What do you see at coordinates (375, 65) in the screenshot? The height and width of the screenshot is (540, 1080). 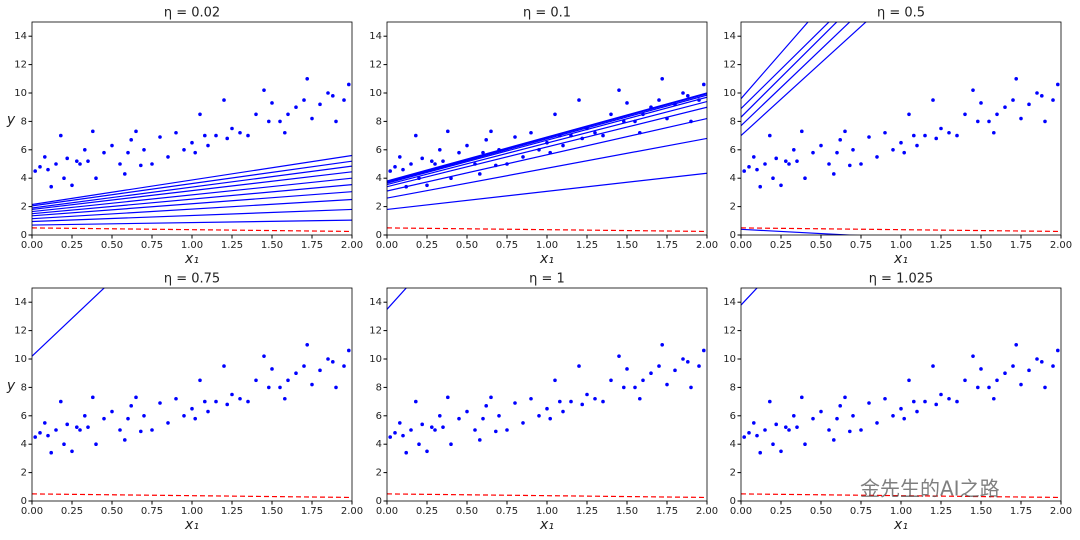 I see `y-tick-label: 12` at bounding box center [375, 65].